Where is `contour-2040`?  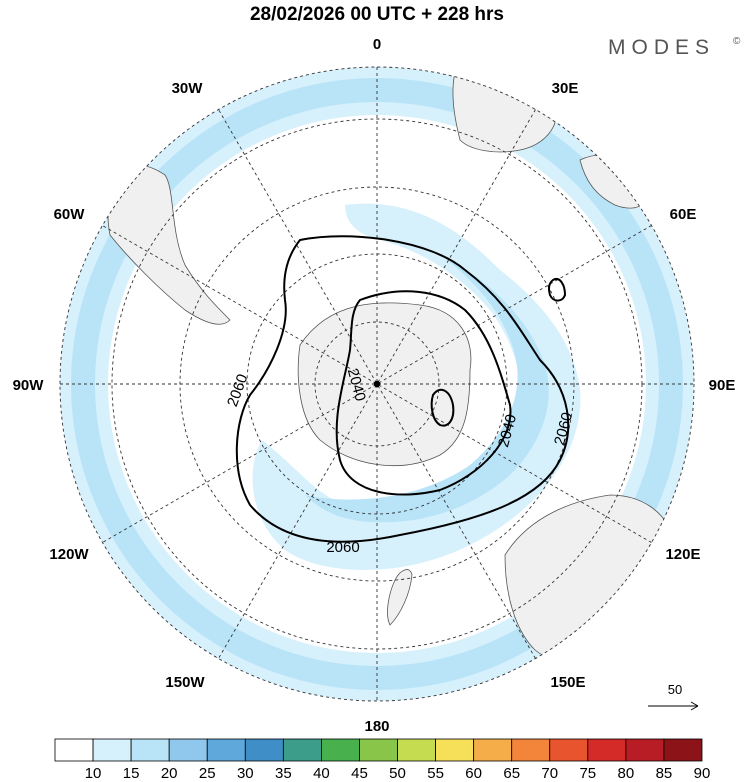 contour-2040 is located at coordinates (423, 393).